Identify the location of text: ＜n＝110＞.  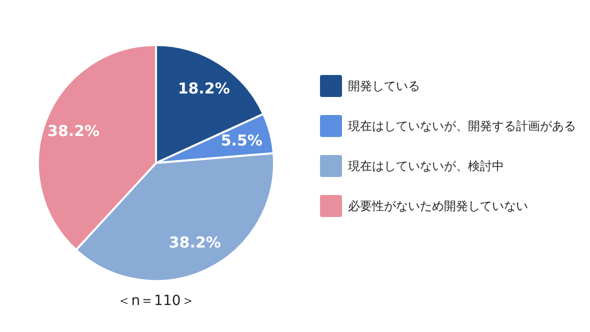
(156, 301).